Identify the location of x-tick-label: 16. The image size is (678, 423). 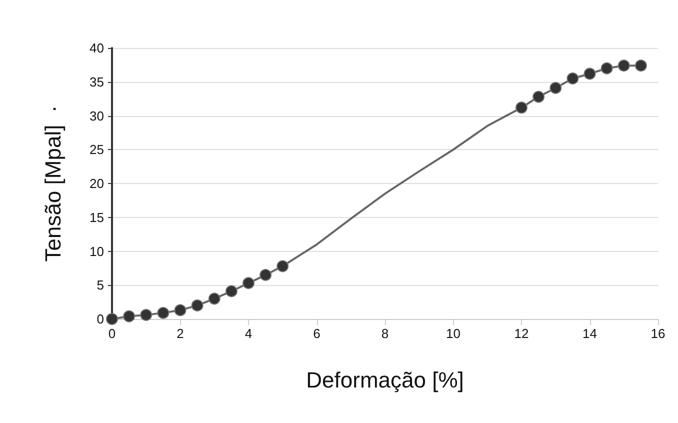
(658, 333).